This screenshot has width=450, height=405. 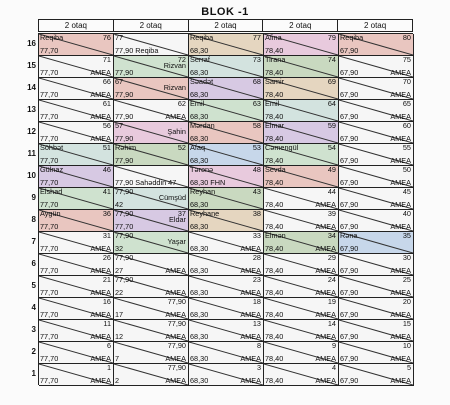 I want to click on apartment-cell: 77,90 17 AMEA, so click(x=151, y=309).